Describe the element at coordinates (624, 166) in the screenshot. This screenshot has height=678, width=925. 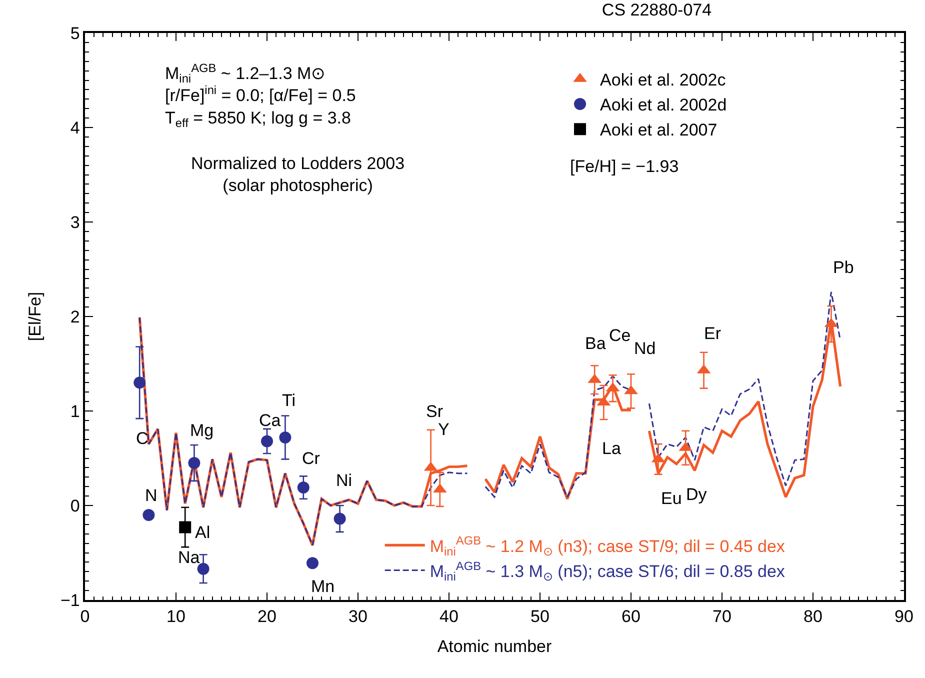
I see `annotation: [Fe/H] = −1.93` at that location.